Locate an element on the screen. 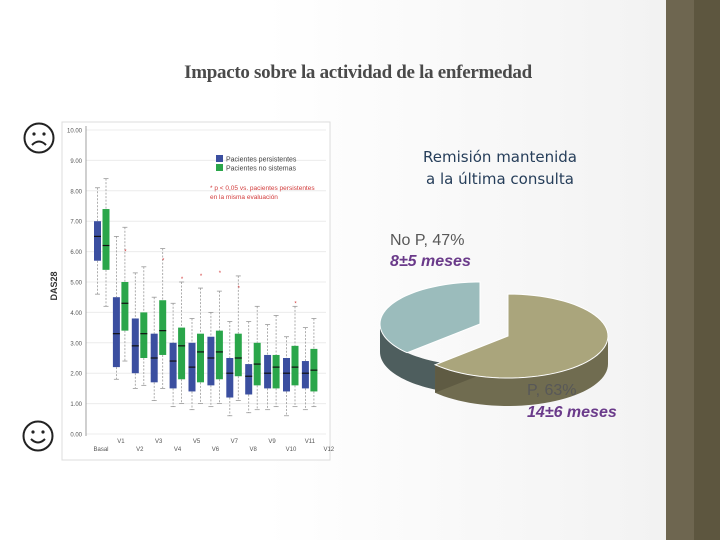  legend-note-line1: * p < 0,05 vs. pacientes persistentes is located at coordinates (262, 188).